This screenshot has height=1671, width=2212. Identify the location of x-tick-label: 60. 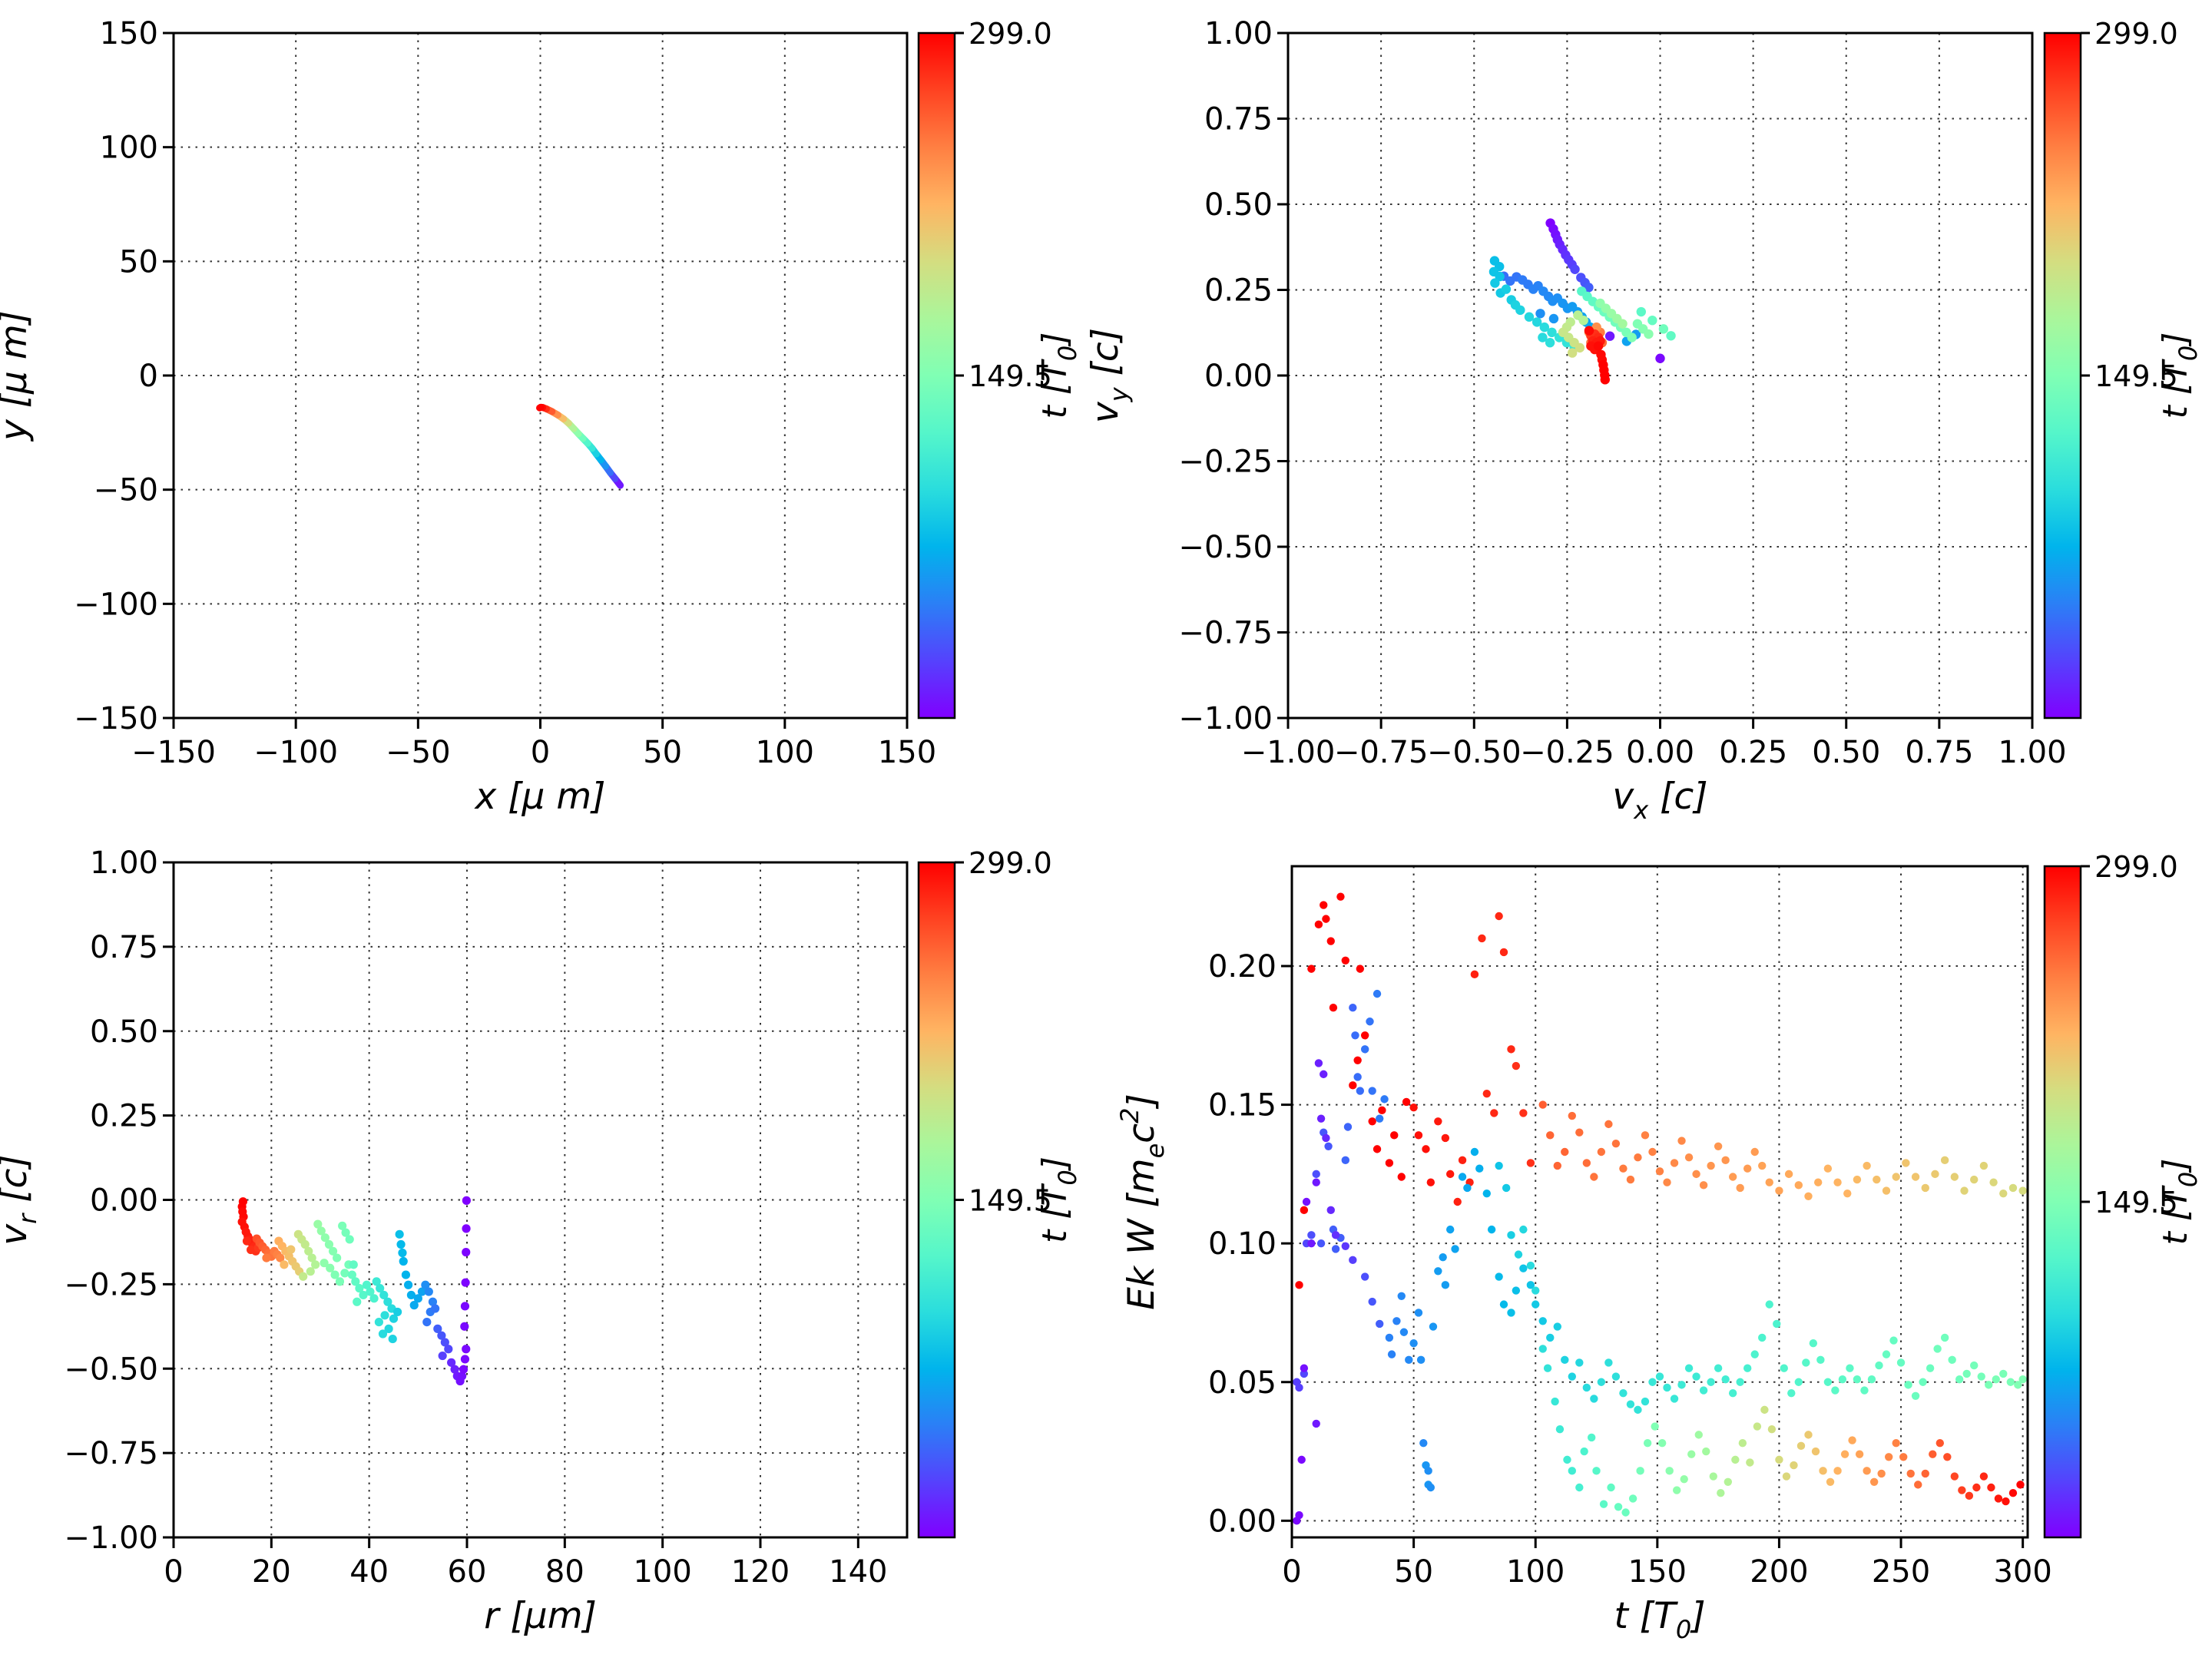
(468, 1572).